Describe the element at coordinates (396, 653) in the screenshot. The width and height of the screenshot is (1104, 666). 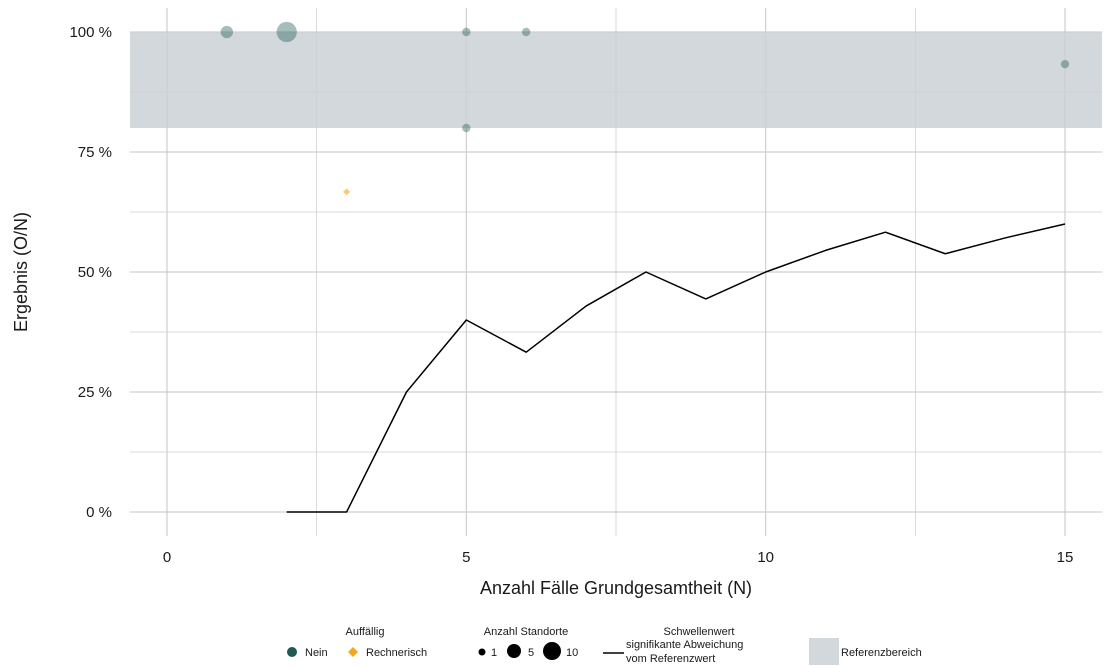
I see `legend-rechnerisch-label: Rechnerisch` at that location.